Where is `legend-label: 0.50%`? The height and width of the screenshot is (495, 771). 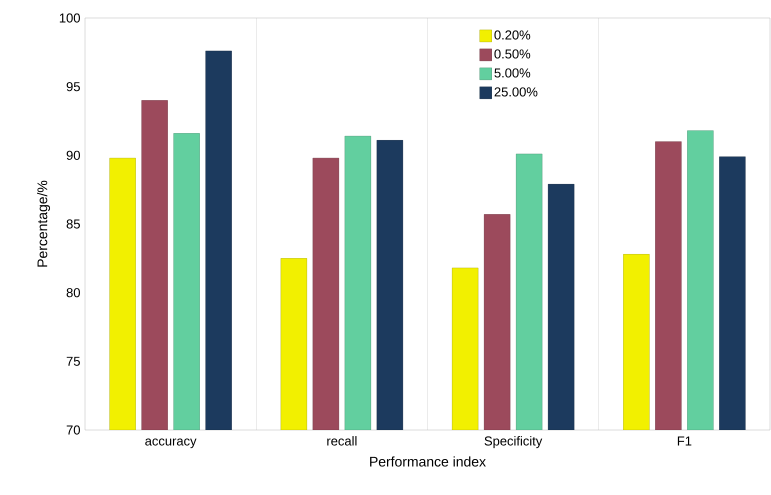 legend-label: 0.50% is located at coordinates (512, 54).